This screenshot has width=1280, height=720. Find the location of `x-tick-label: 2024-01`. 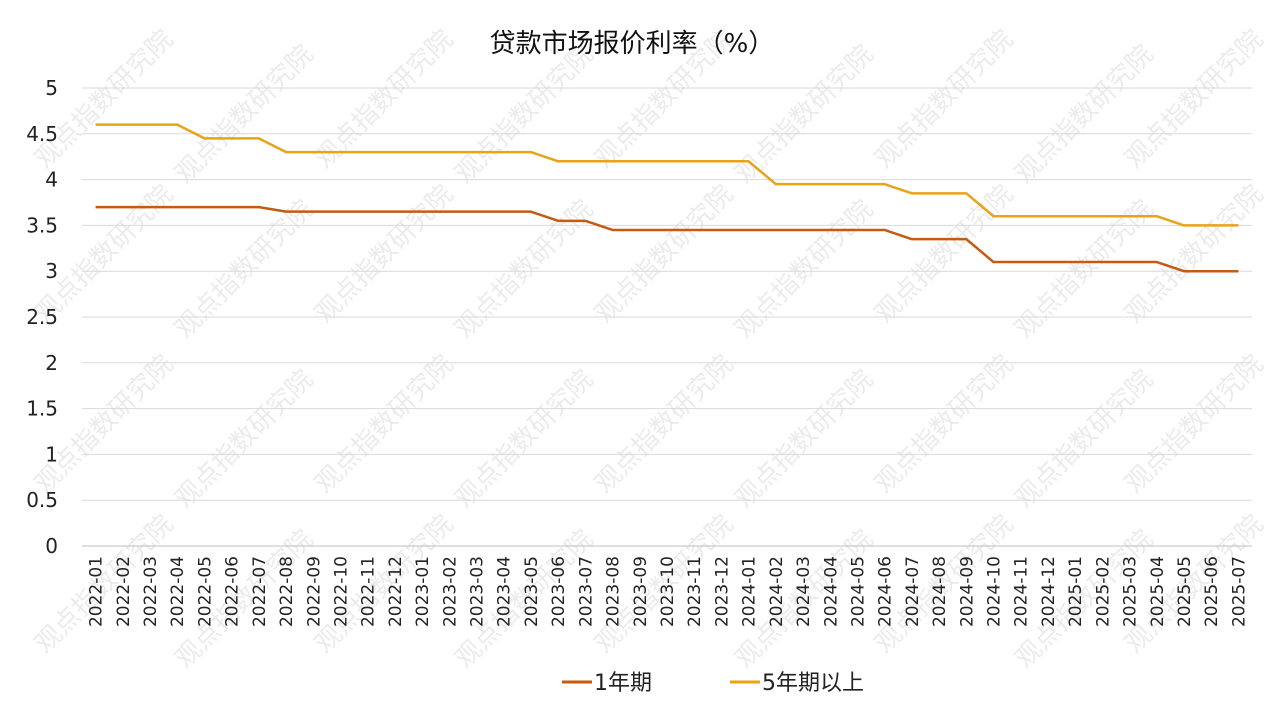

x-tick-label: 2024-01 is located at coordinates (750, 591).